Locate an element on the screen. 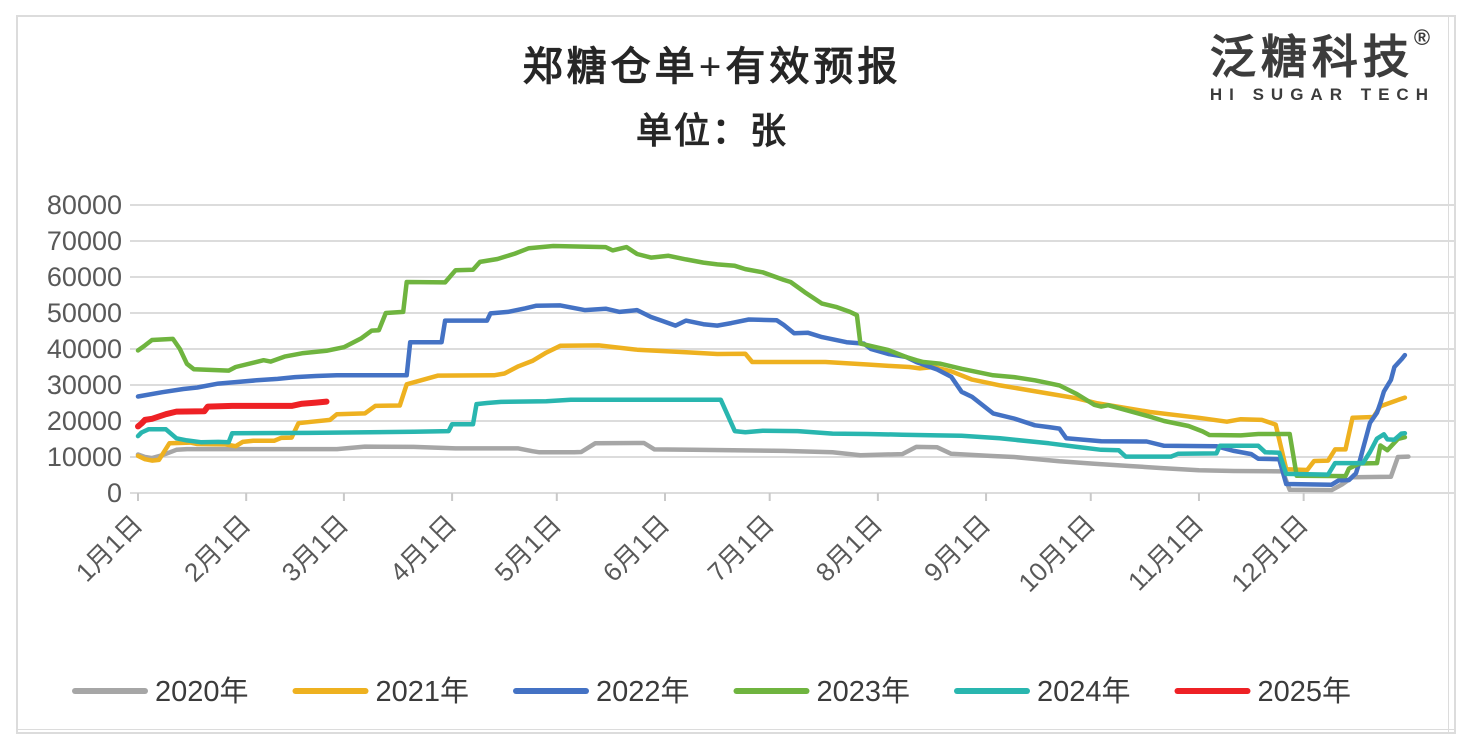 This screenshot has height=752, width=1472. brand-logo: 泛糖科技® HI SUGAR TECH is located at coordinates (1322, 65).